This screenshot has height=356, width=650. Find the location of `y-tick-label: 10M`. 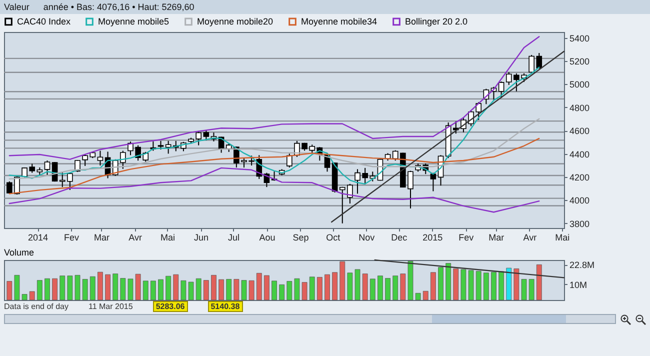

y-tick-label: 10M is located at coordinates (579, 285).